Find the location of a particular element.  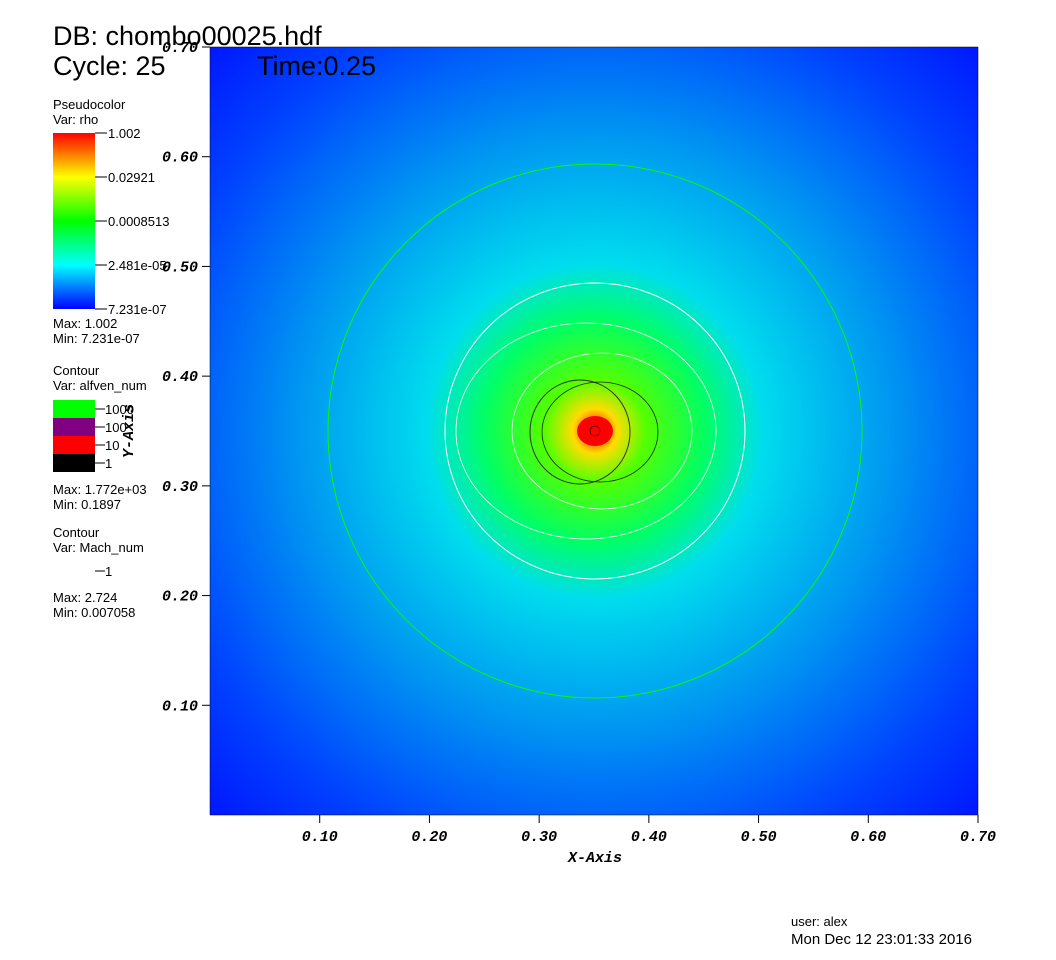

x-tick-label: 0.60 is located at coordinates (868, 837).